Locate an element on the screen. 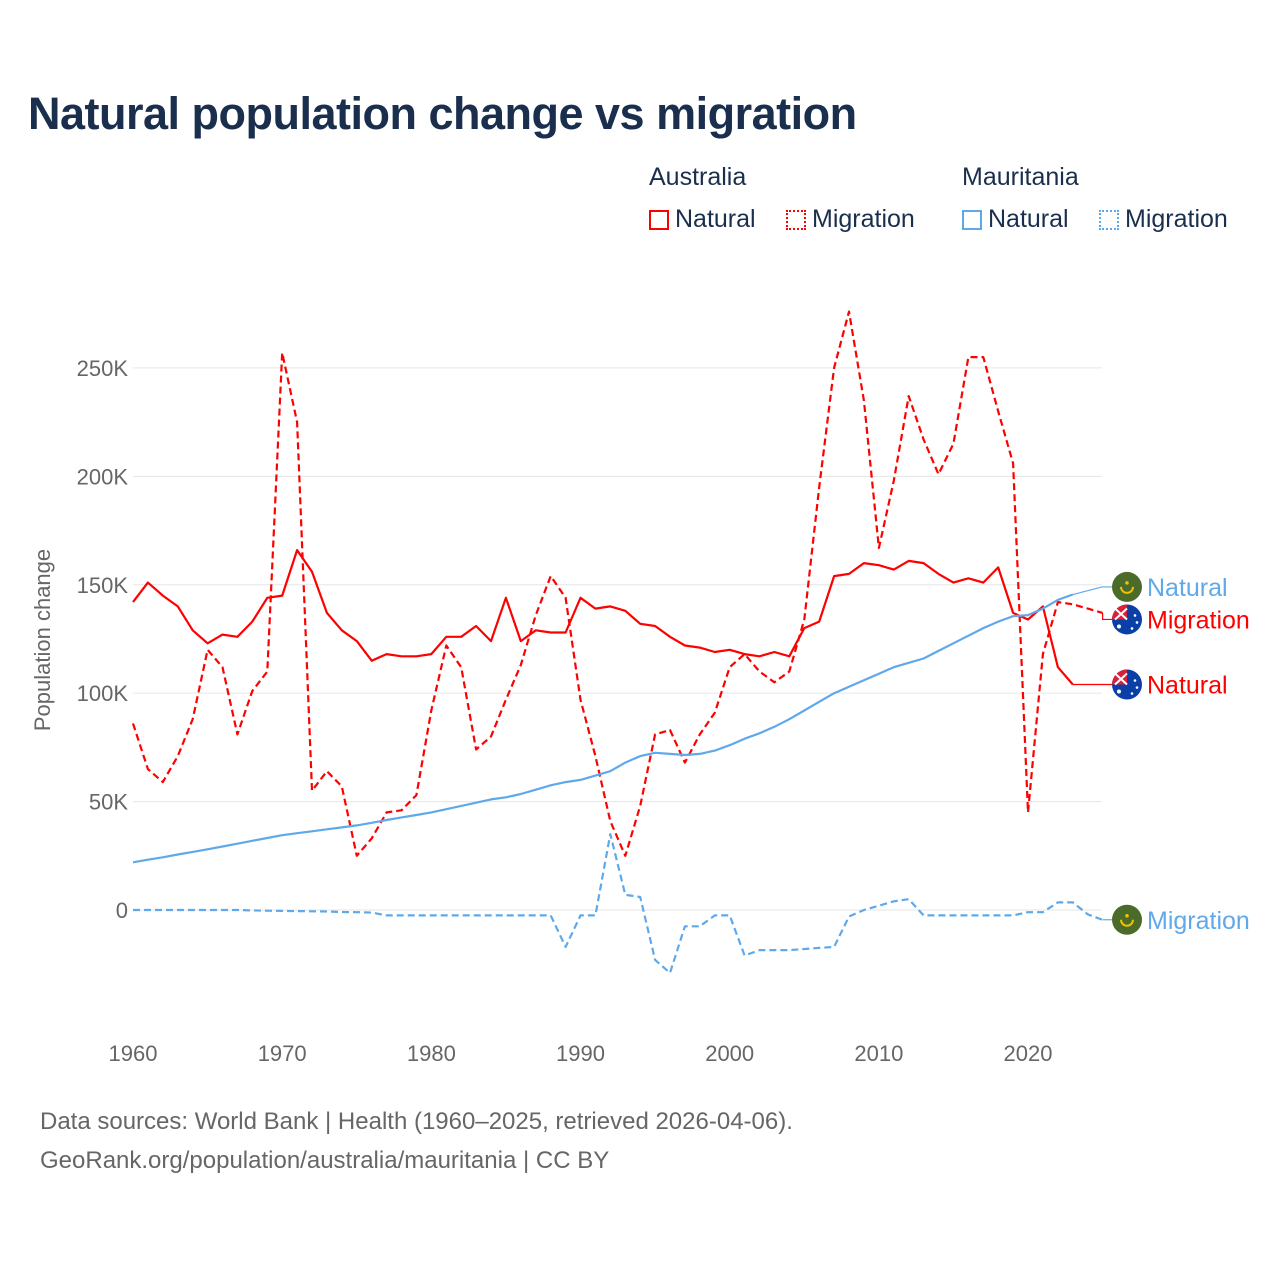  x-tick-label: 2000 is located at coordinates (729, 1053).